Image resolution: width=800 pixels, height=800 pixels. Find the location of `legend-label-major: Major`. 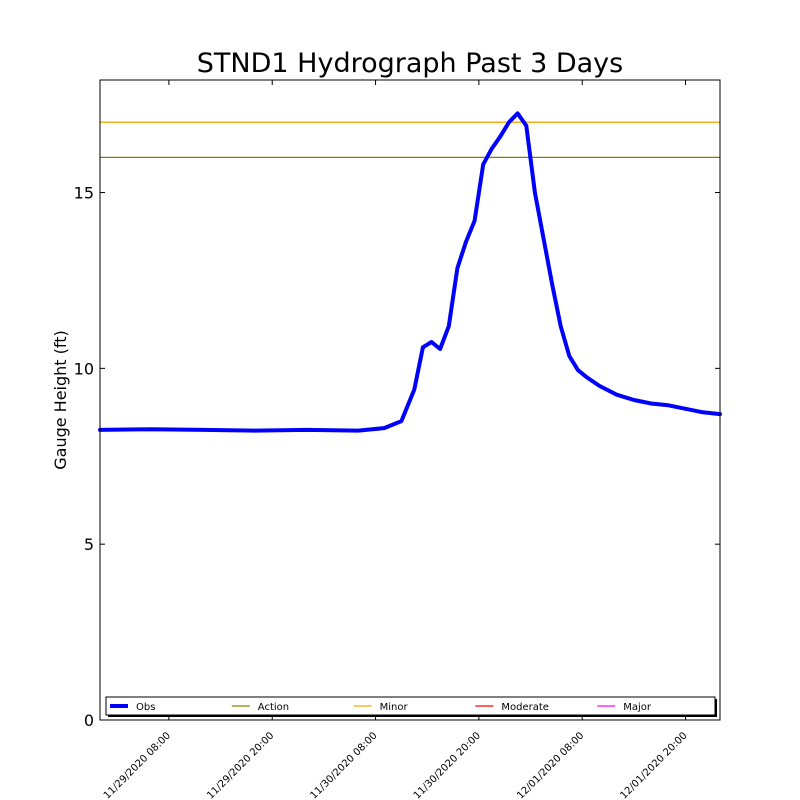

legend-label-major: Major is located at coordinates (637, 707).